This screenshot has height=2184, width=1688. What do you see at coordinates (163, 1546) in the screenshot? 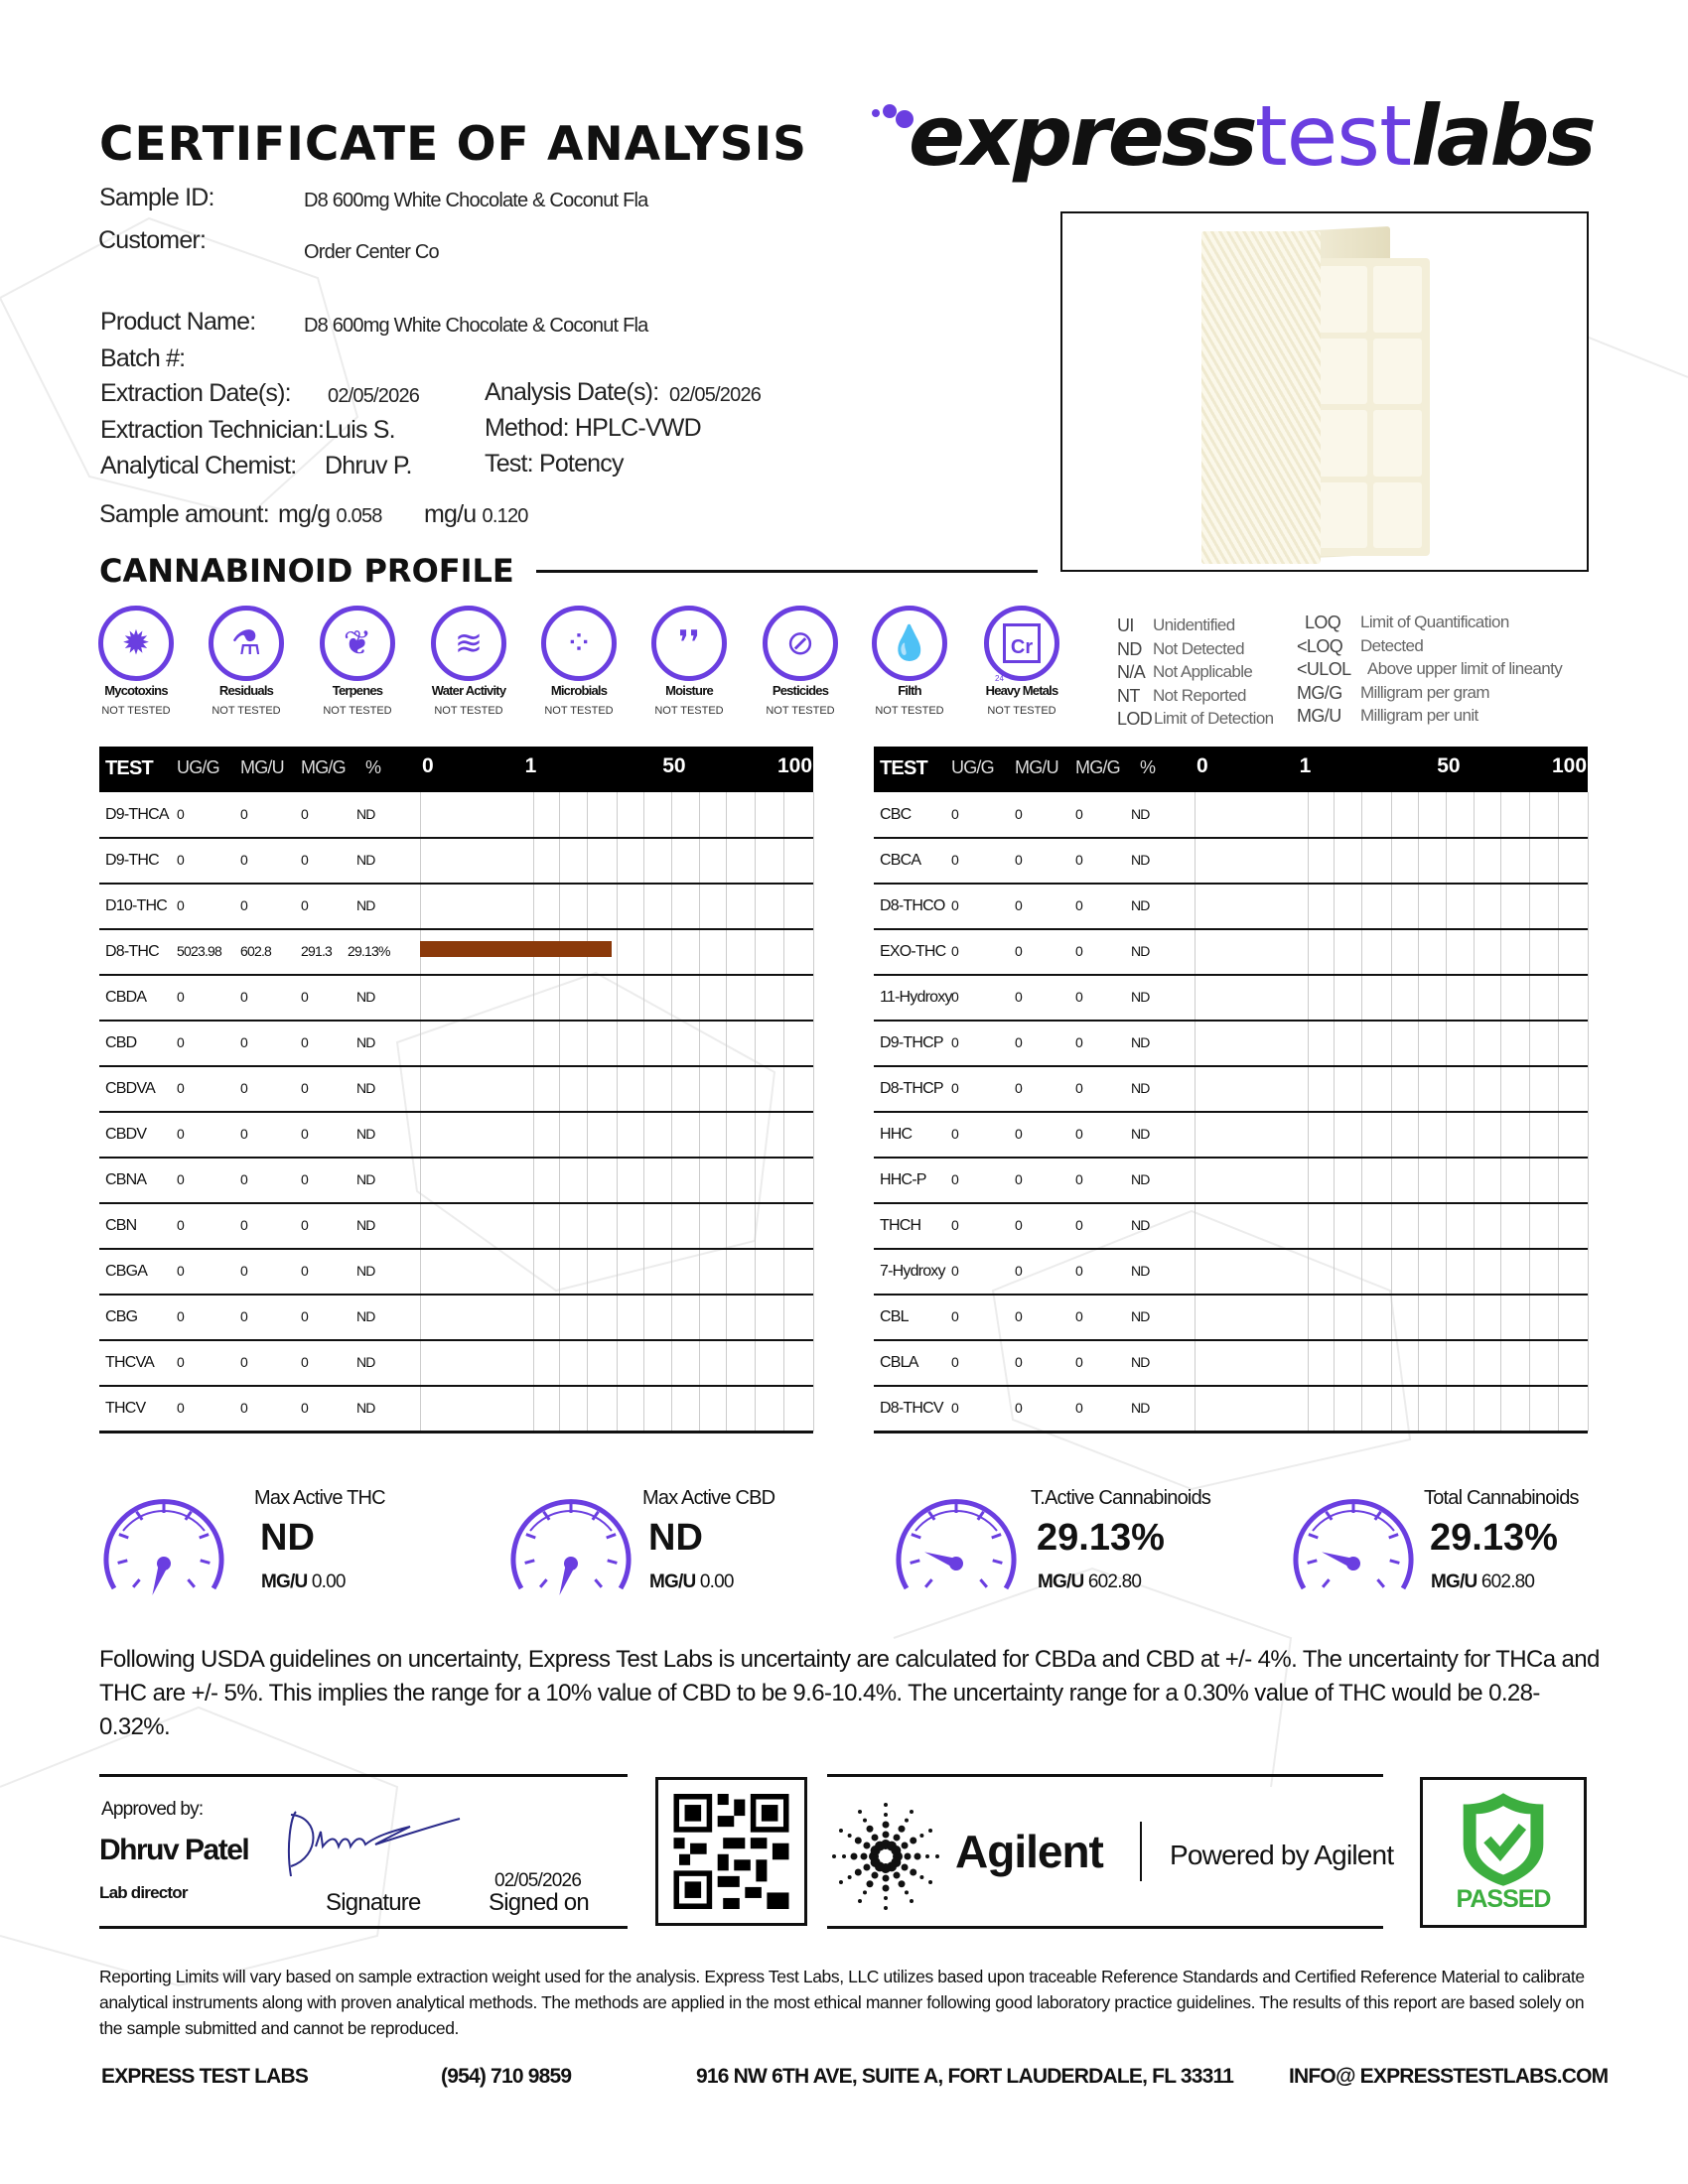
I see `gauge-icon` at bounding box center [163, 1546].